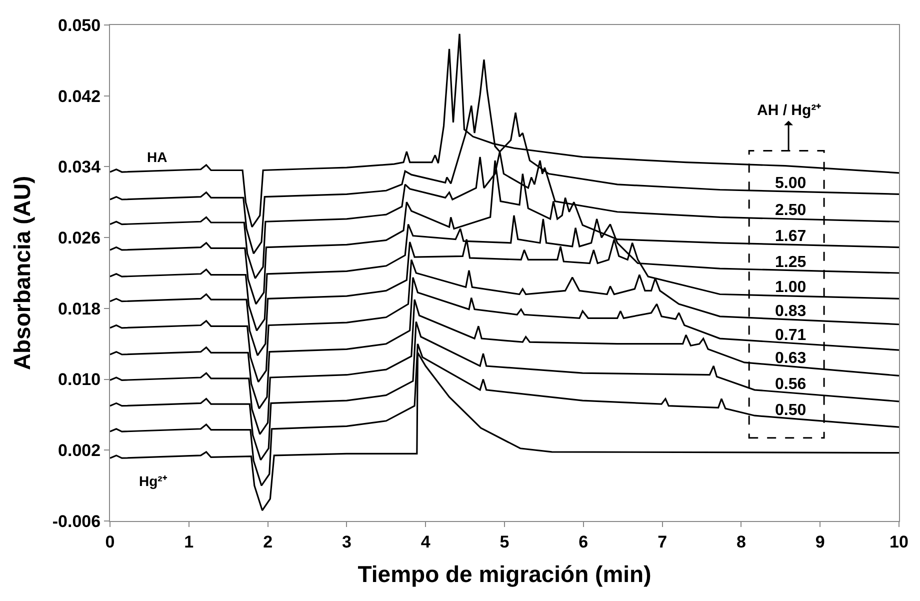 The width and height of the screenshot is (920, 601). I want to click on x-tick-label: 6, so click(583, 542).